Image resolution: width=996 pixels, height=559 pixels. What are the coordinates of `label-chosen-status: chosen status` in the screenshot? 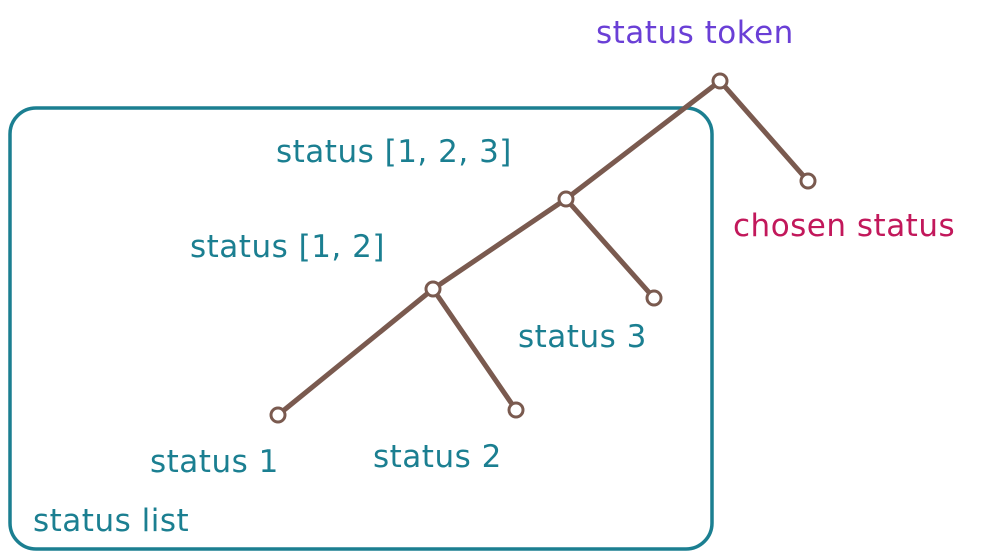 It's located at (844, 226).